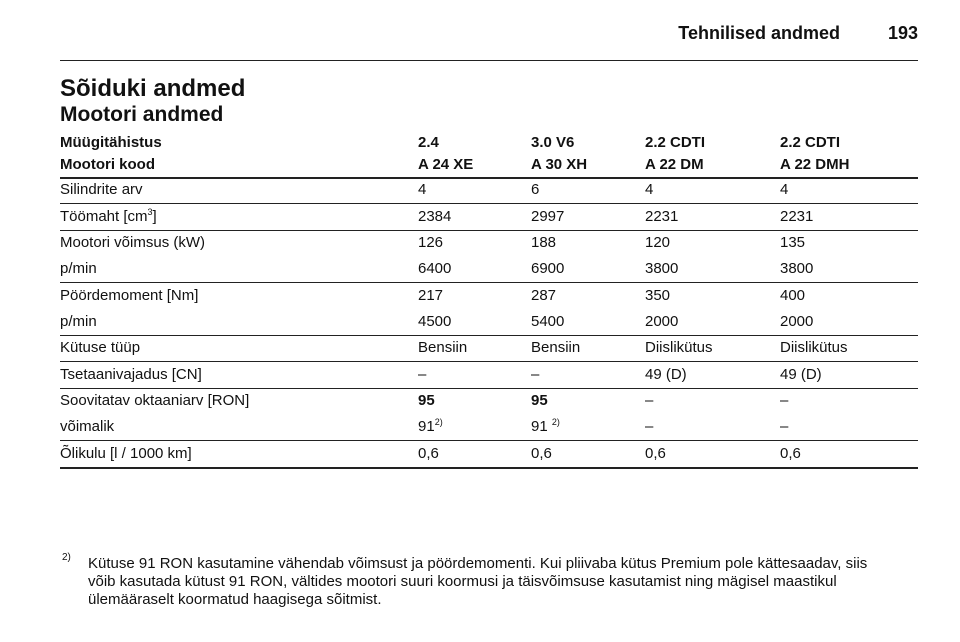  What do you see at coordinates (553, 142) in the screenshot?
I see `table-cell: 3.0 V6` at bounding box center [553, 142].